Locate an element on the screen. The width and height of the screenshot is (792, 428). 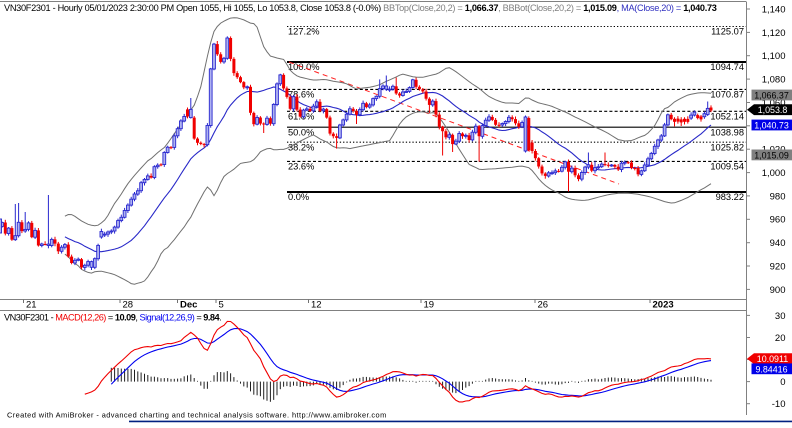
svg-text: 20 is located at coordinates (780, 338).